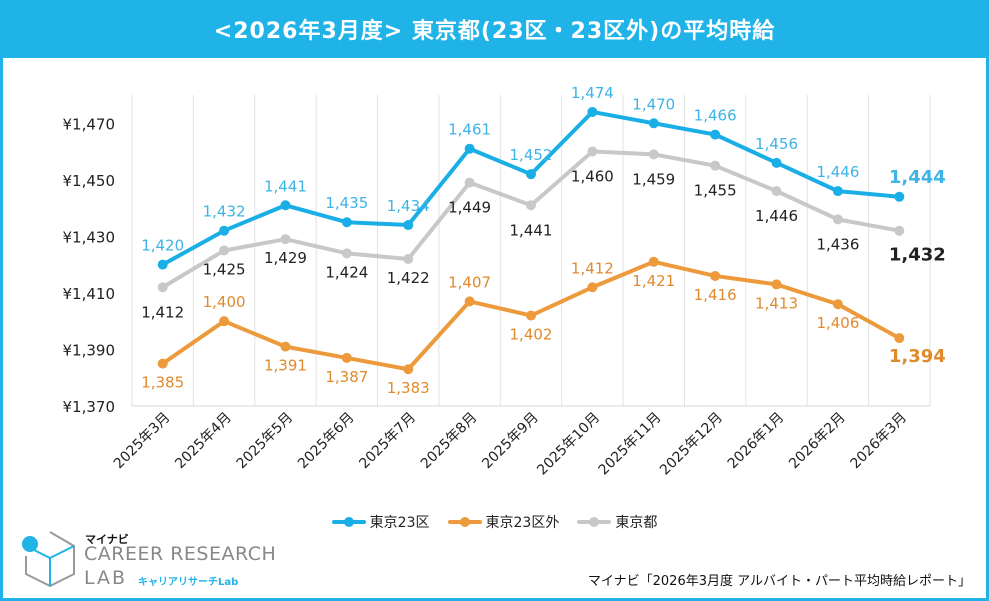 Image resolution: width=989 pixels, height=601 pixels. What do you see at coordinates (756, 441) in the screenshot?
I see `x-tick-label: 2026年1月` at bounding box center [756, 441].